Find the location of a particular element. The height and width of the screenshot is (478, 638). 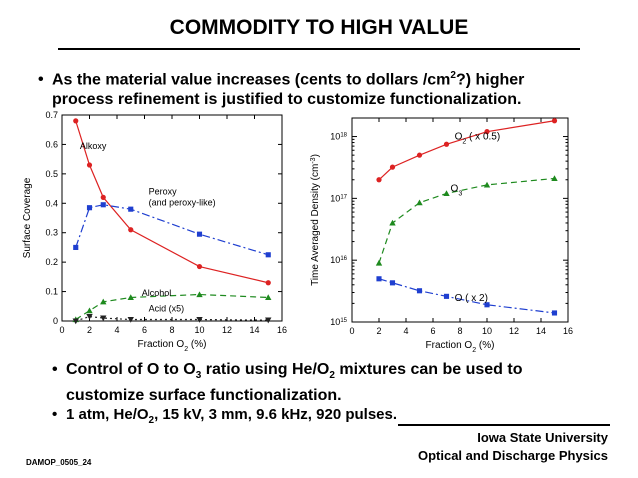

y-tick-exponent: 15 is located at coordinates (343, 321).